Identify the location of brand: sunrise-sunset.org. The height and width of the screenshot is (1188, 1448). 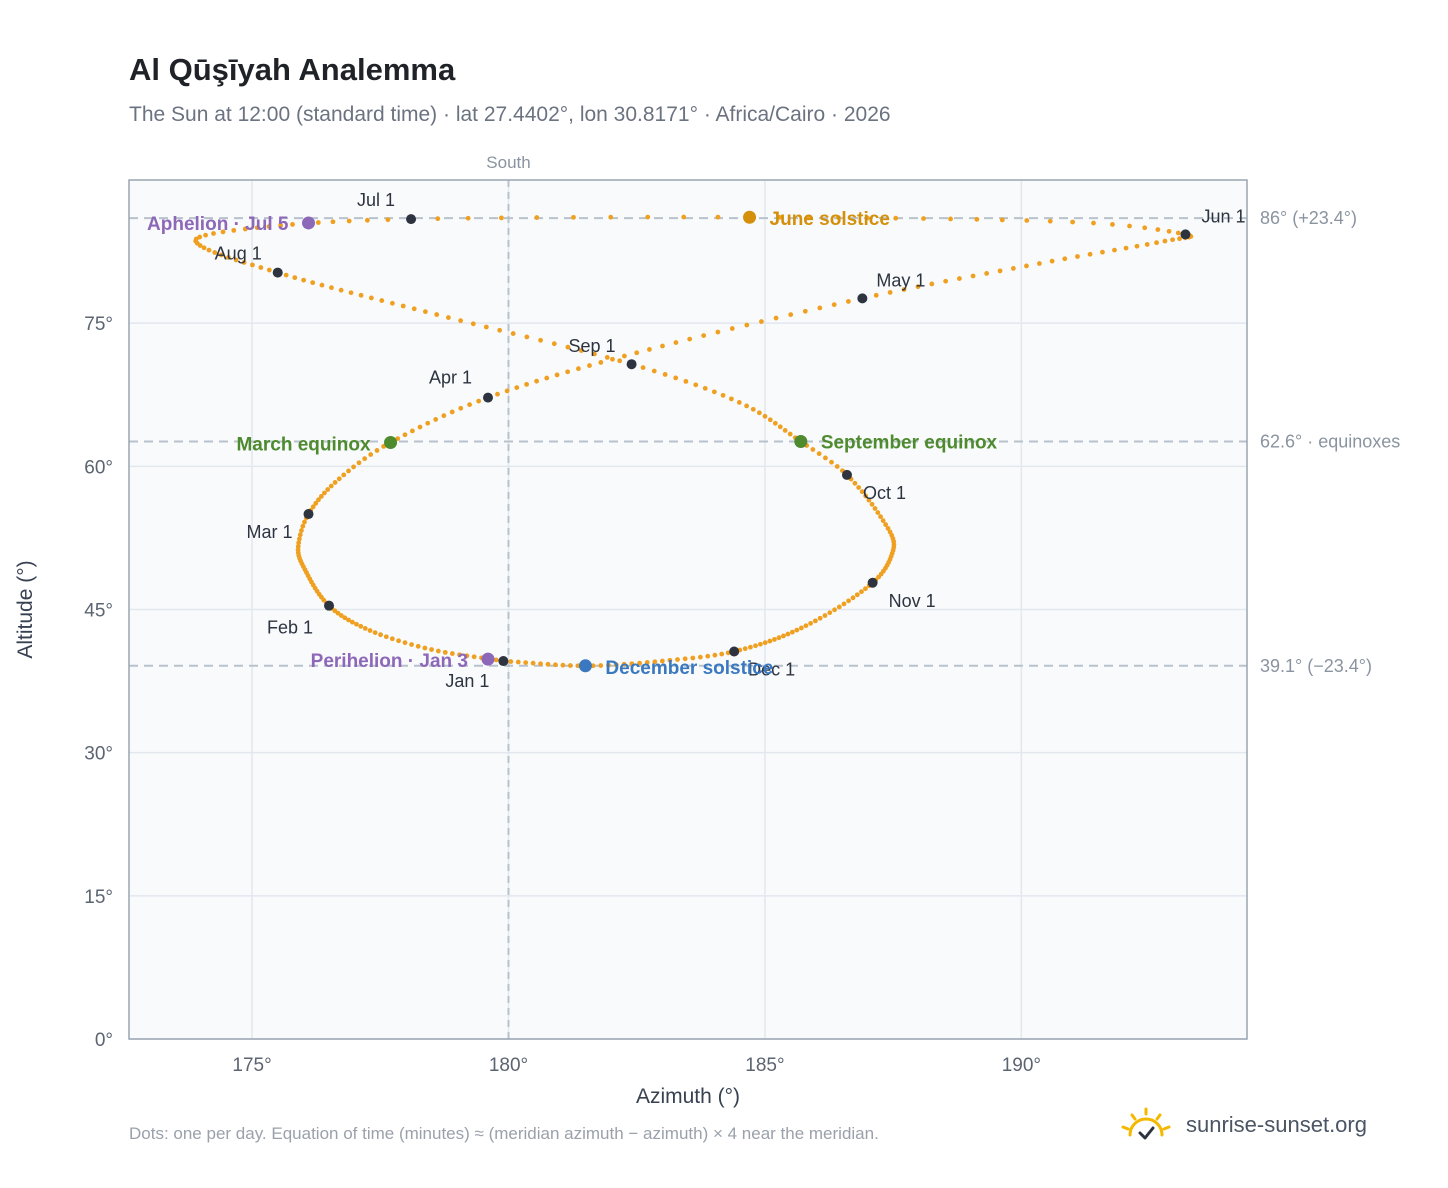
(1243, 1125).